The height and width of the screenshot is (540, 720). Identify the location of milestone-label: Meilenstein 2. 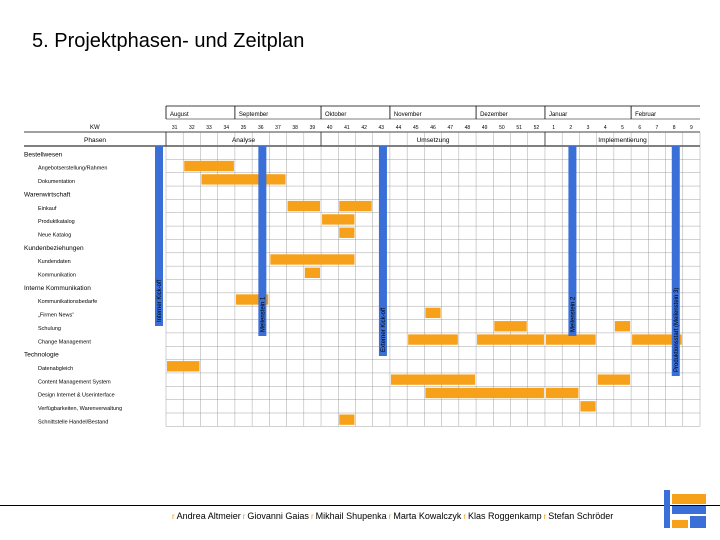
(573, 314).